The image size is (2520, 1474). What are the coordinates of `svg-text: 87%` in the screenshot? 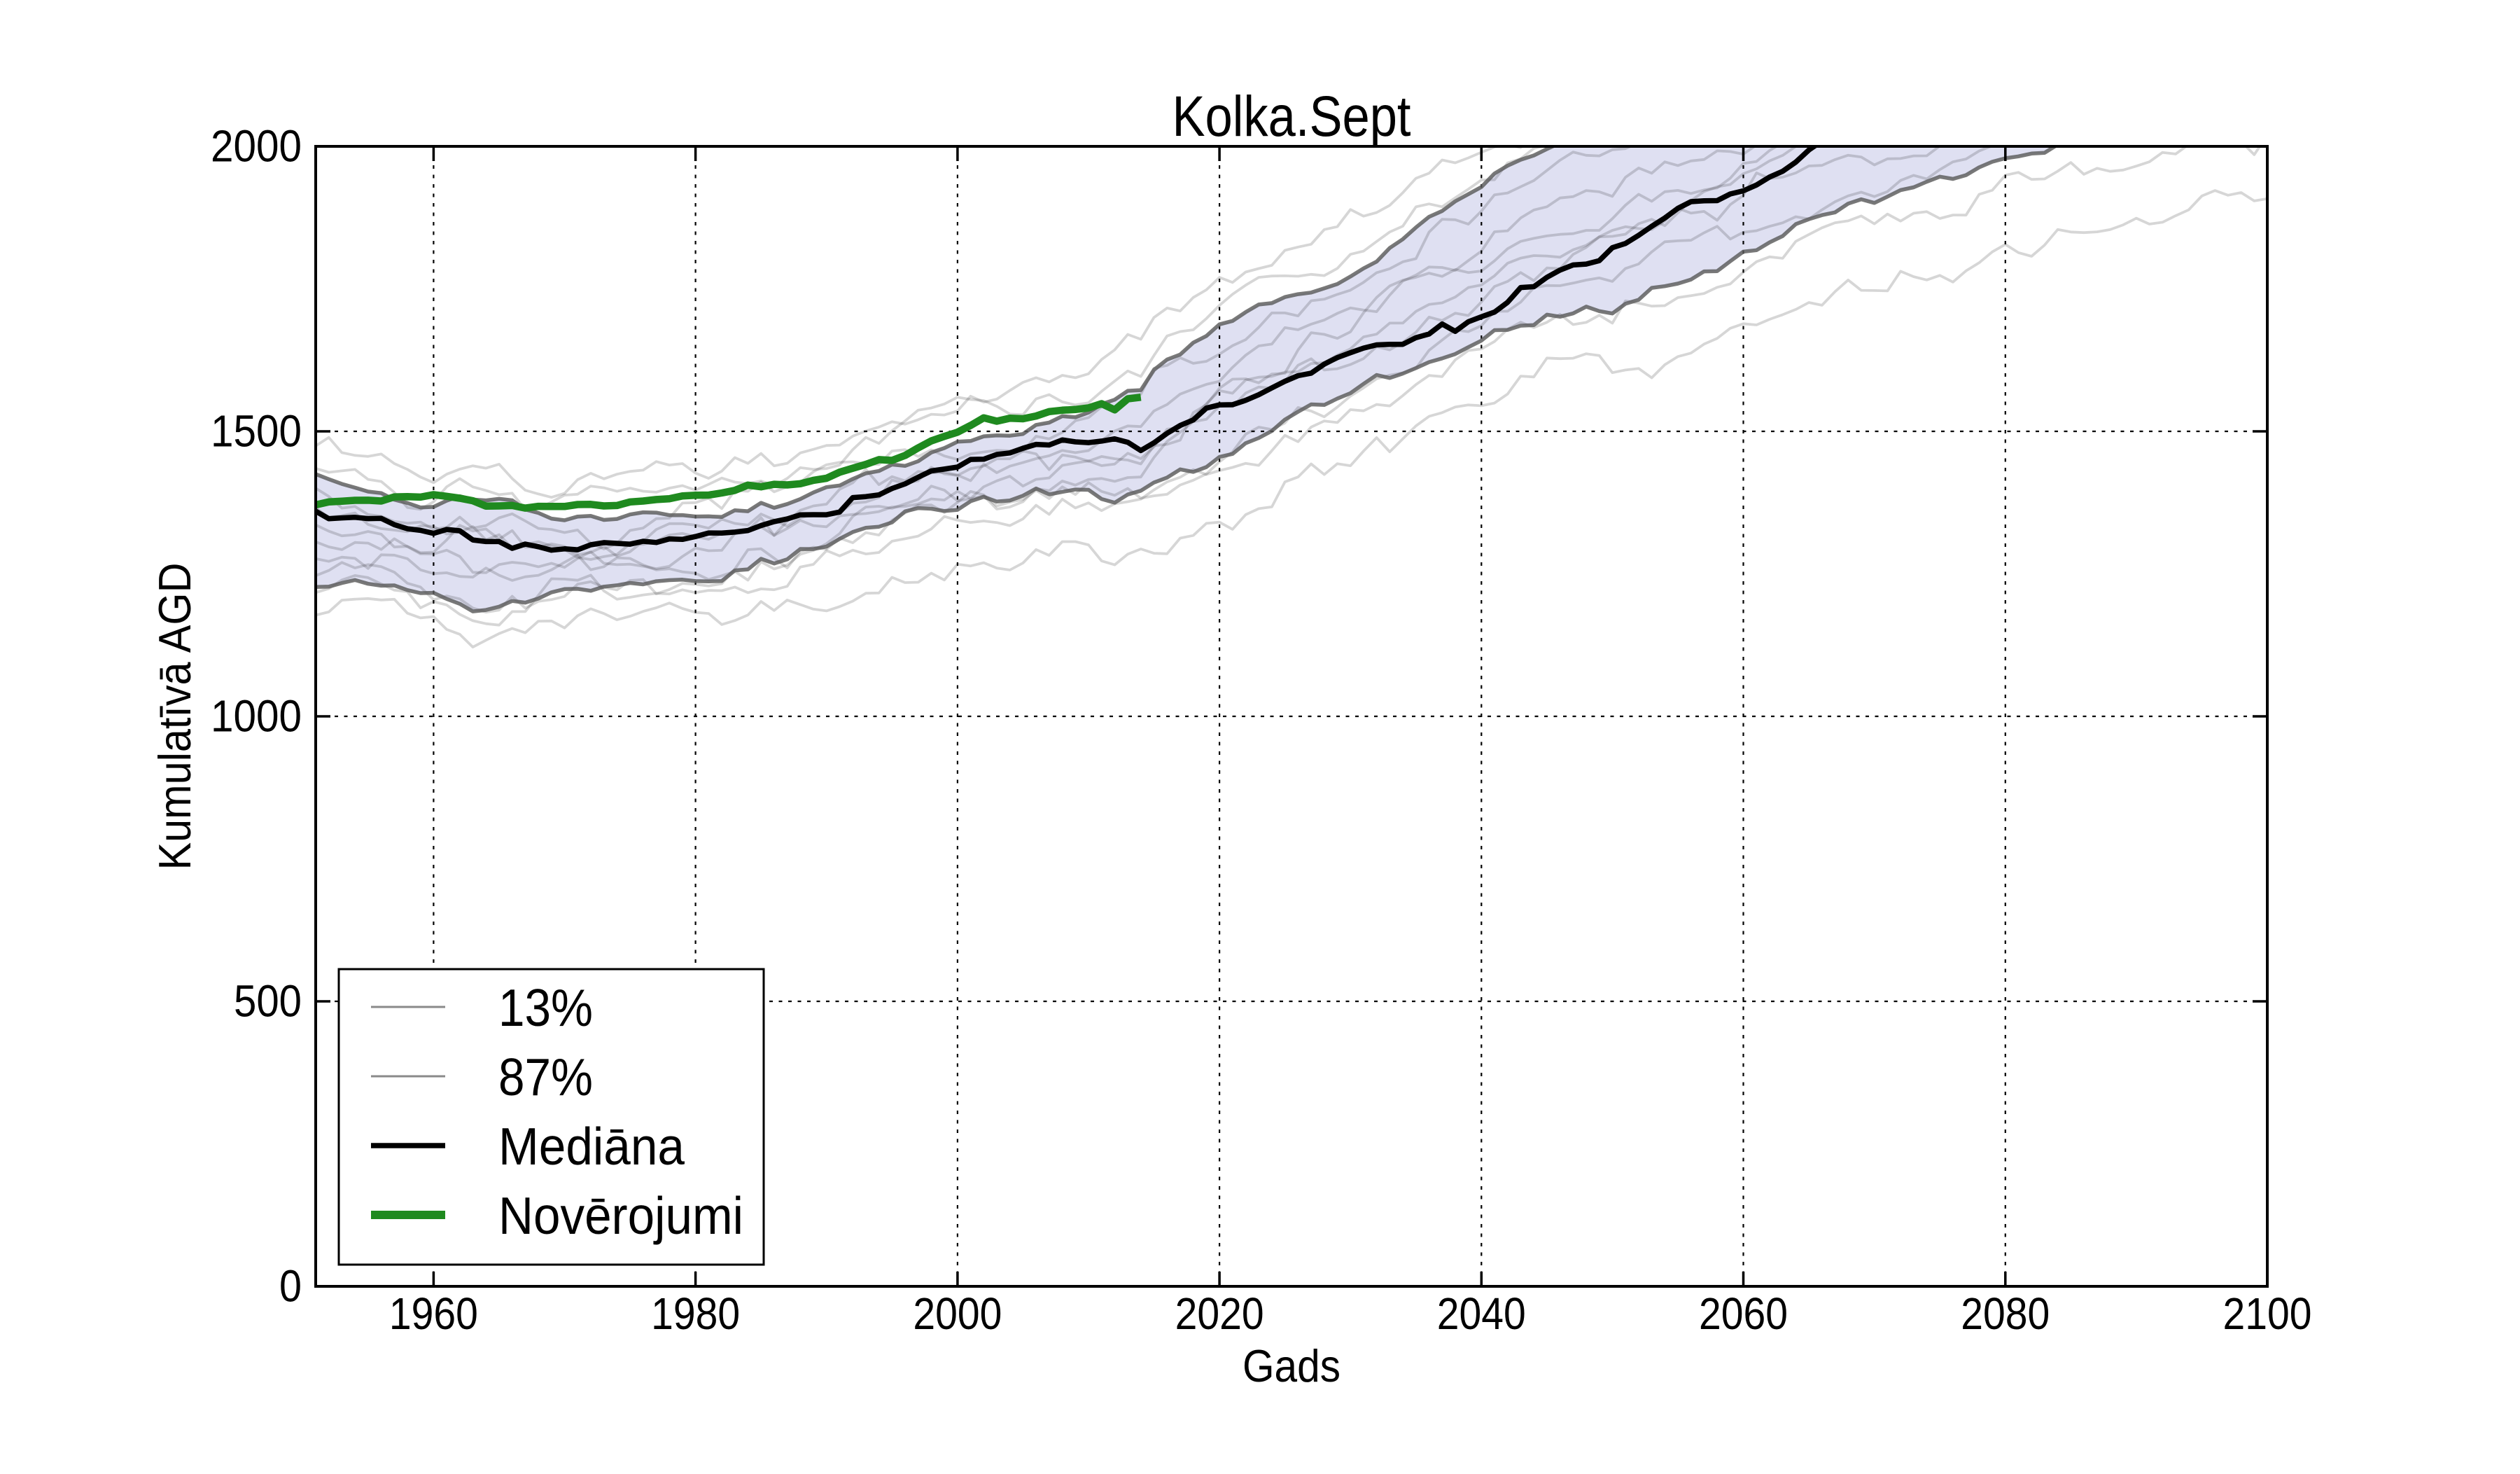 It's located at (545, 1077).